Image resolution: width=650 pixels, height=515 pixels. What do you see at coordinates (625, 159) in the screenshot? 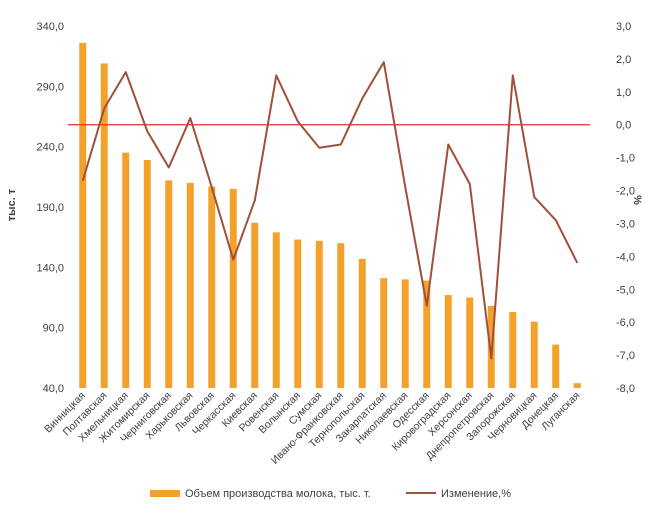
I see `right-tick-label: -1,0` at bounding box center [625, 159].